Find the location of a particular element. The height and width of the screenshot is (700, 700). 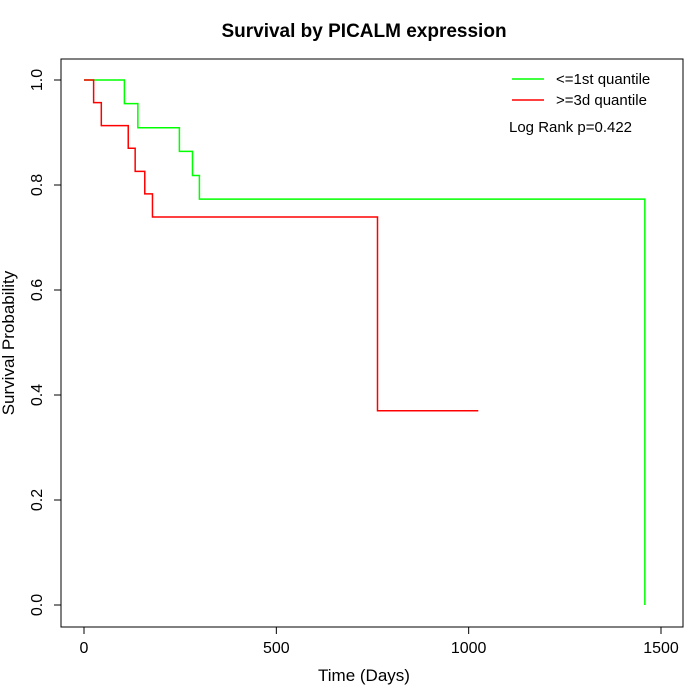

y-tick-label: 0.0 is located at coordinates (37, 605).